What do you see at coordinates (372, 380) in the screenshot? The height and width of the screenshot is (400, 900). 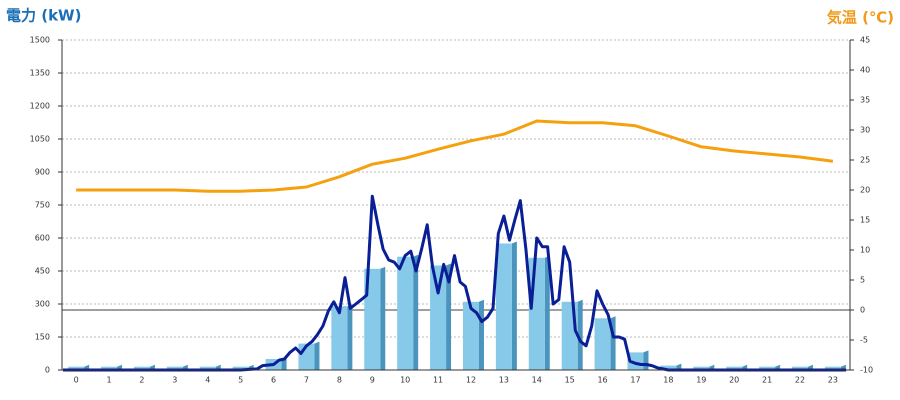 I see `x-tick-label: 9` at bounding box center [372, 380].